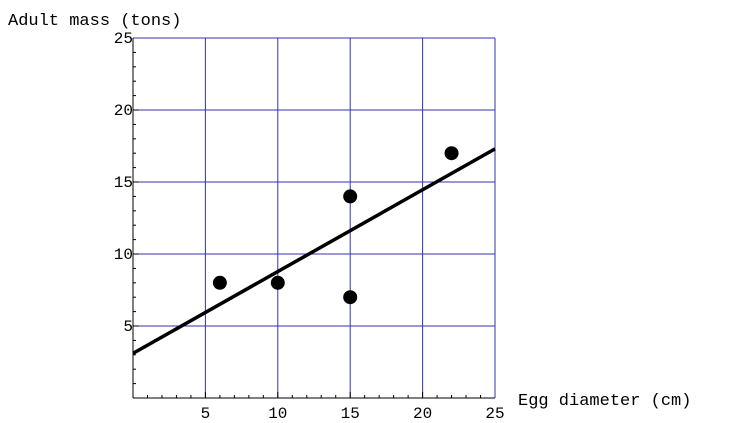  I want to click on y-axis-label: Adult mass (tons), so click(94, 21).